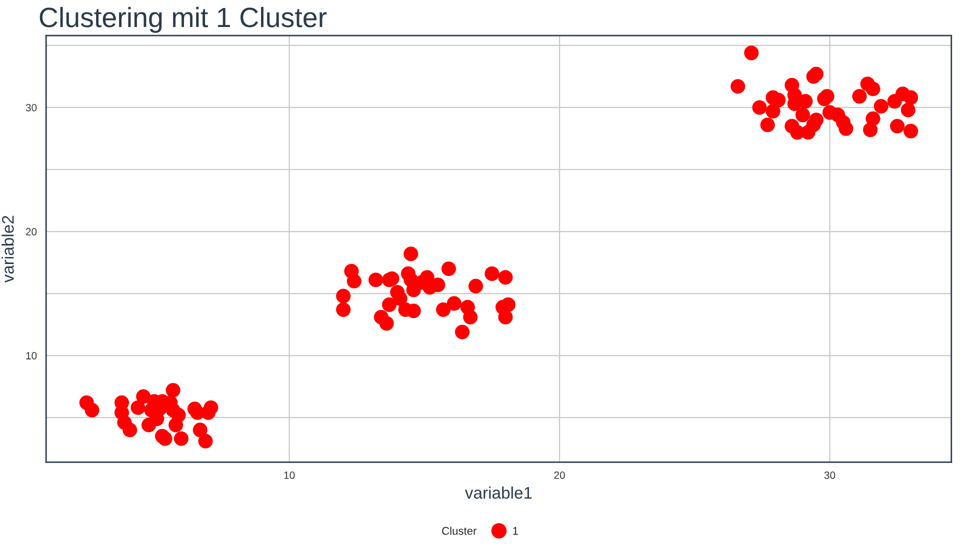 This screenshot has height=547, width=960. What do you see at coordinates (183, 19) in the screenshot?
I see `chart-title: Clustering mit 1 Cluster` at bounding box center [183, 19].